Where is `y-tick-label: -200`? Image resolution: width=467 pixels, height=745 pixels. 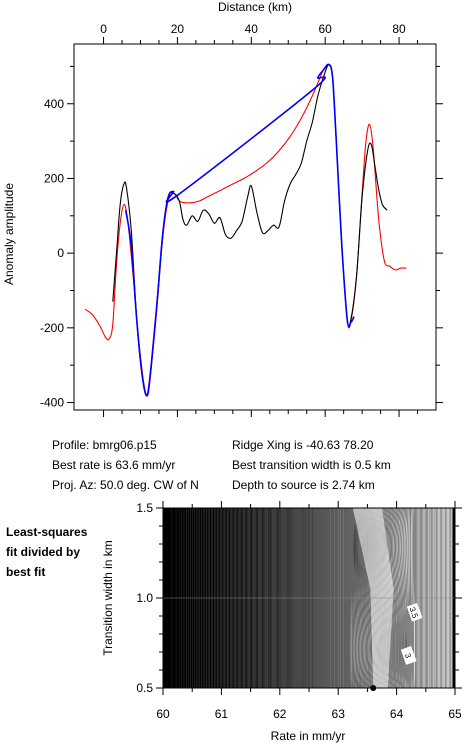
y-tick-label: -200 is located at coordinates (52, 328).